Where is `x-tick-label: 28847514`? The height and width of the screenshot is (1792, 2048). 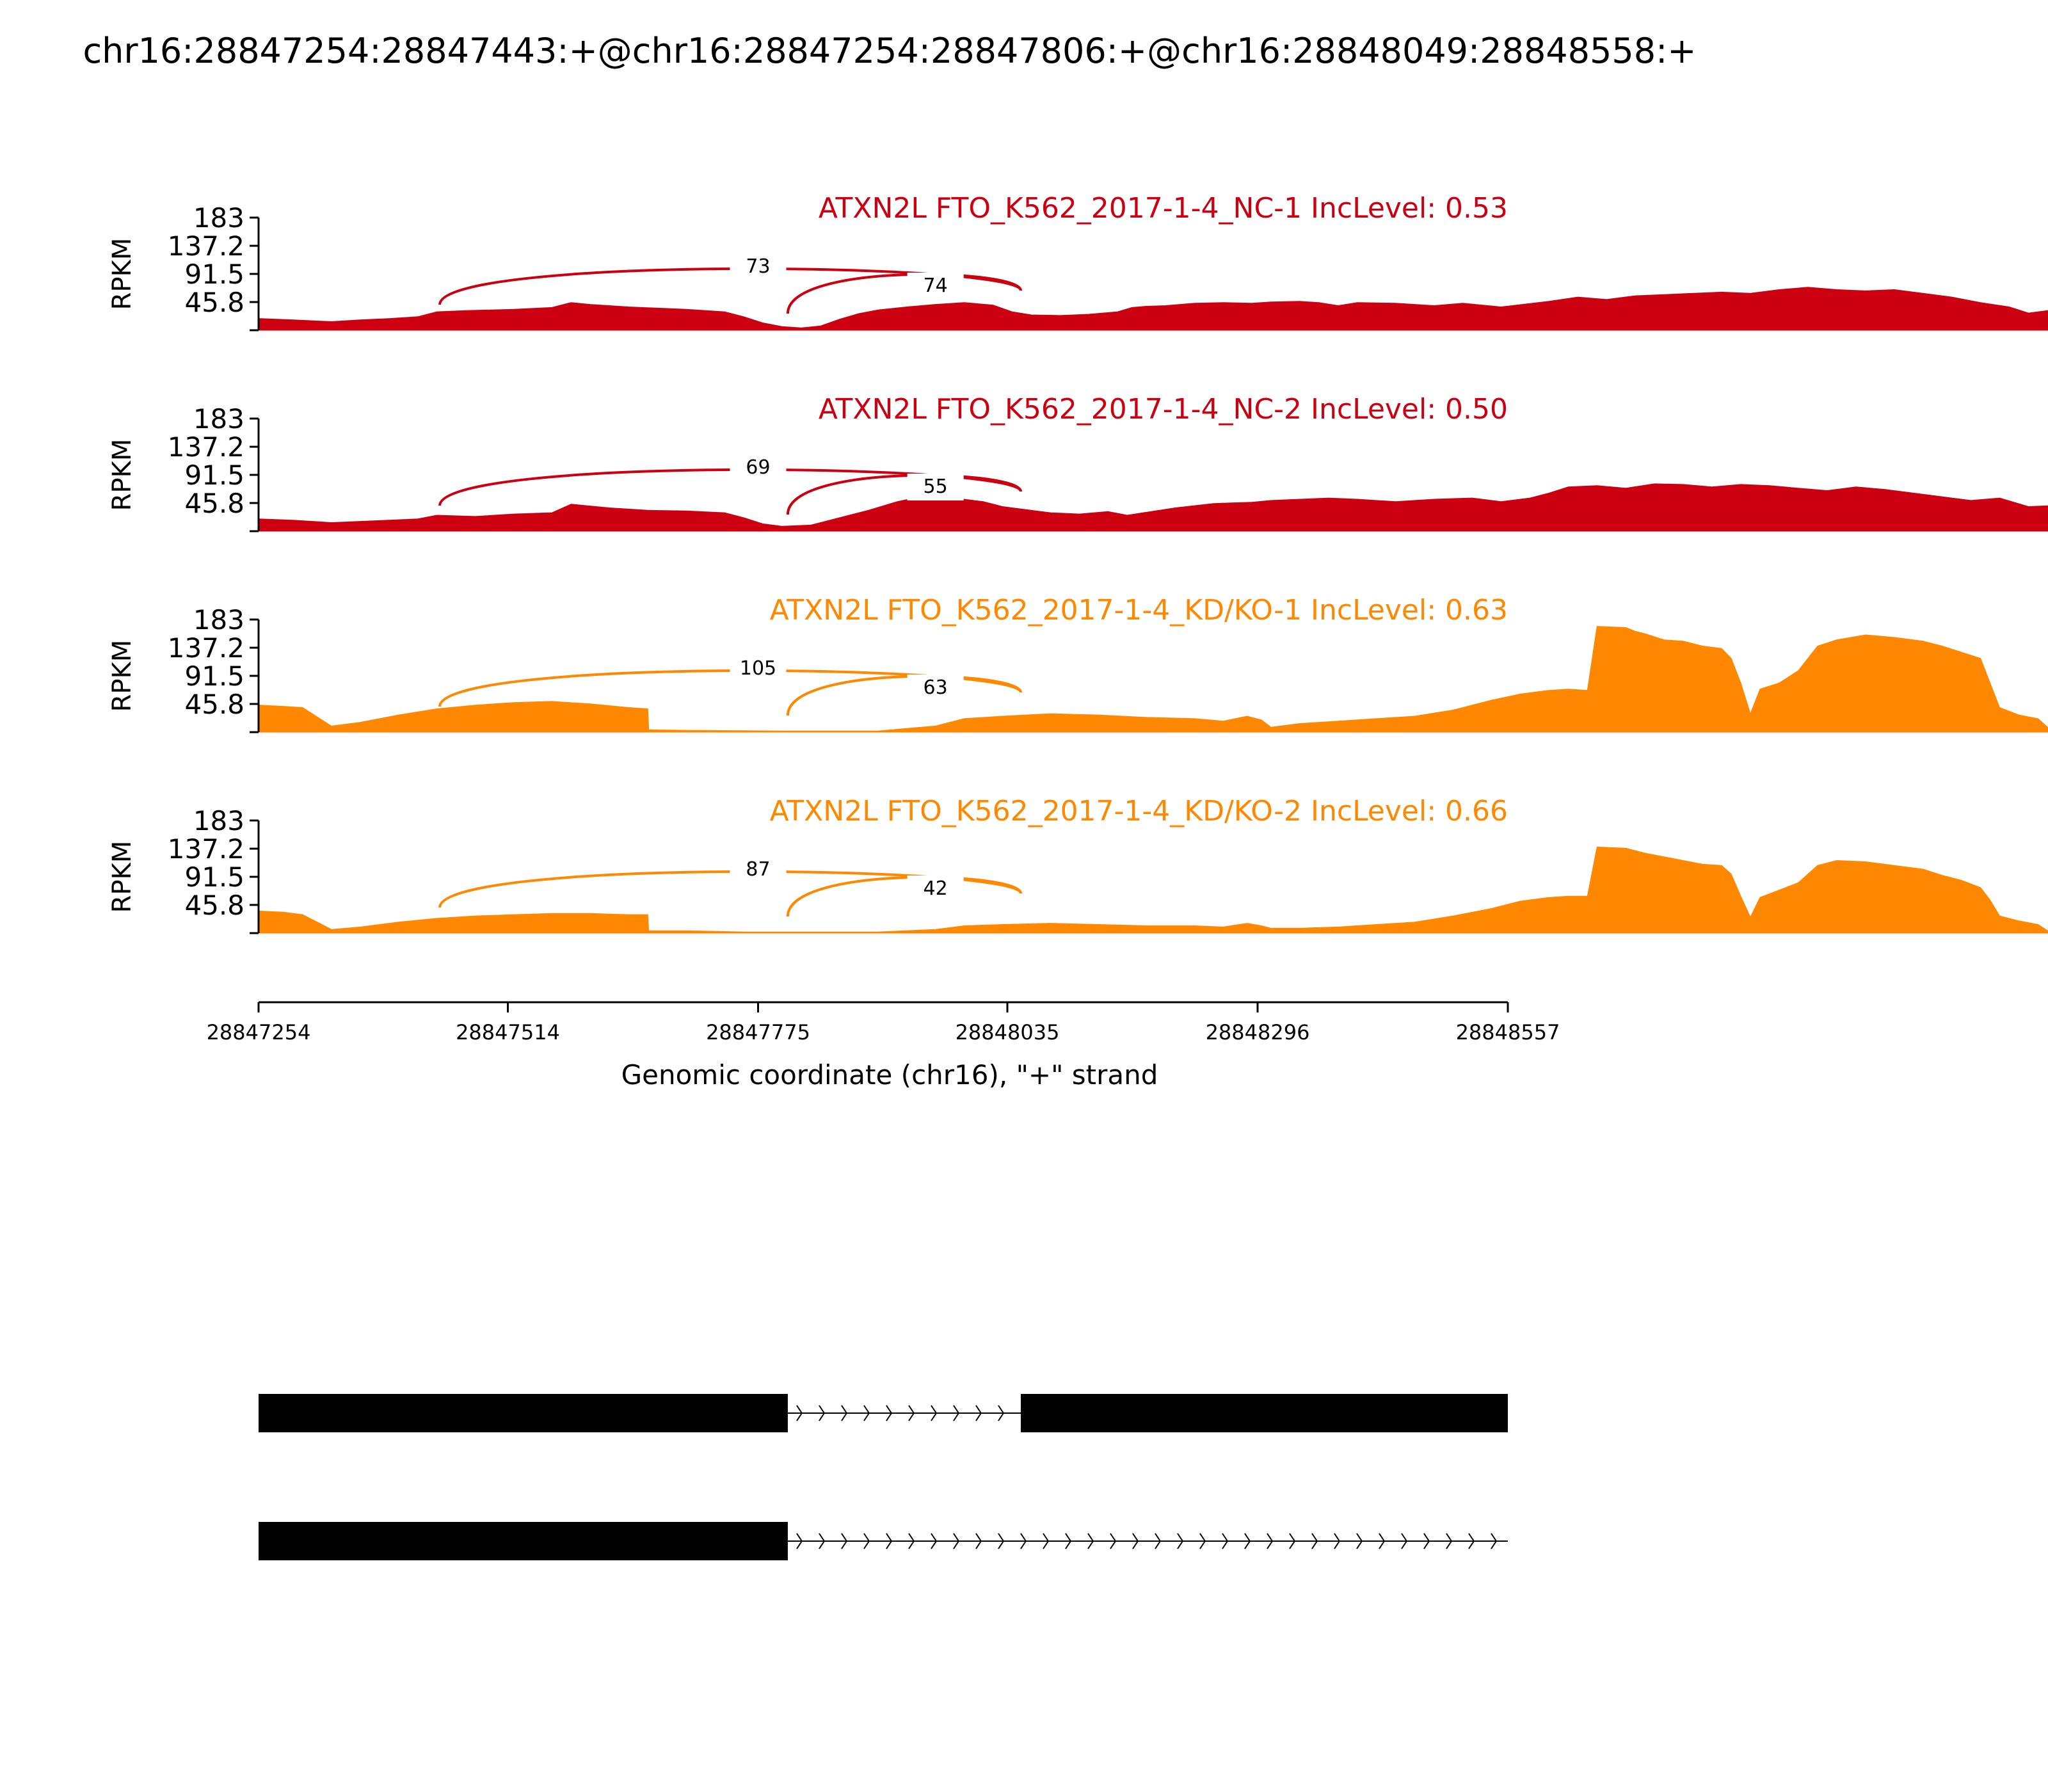
x-tick-label: 28847514 is located at coordinates (508, 1032).